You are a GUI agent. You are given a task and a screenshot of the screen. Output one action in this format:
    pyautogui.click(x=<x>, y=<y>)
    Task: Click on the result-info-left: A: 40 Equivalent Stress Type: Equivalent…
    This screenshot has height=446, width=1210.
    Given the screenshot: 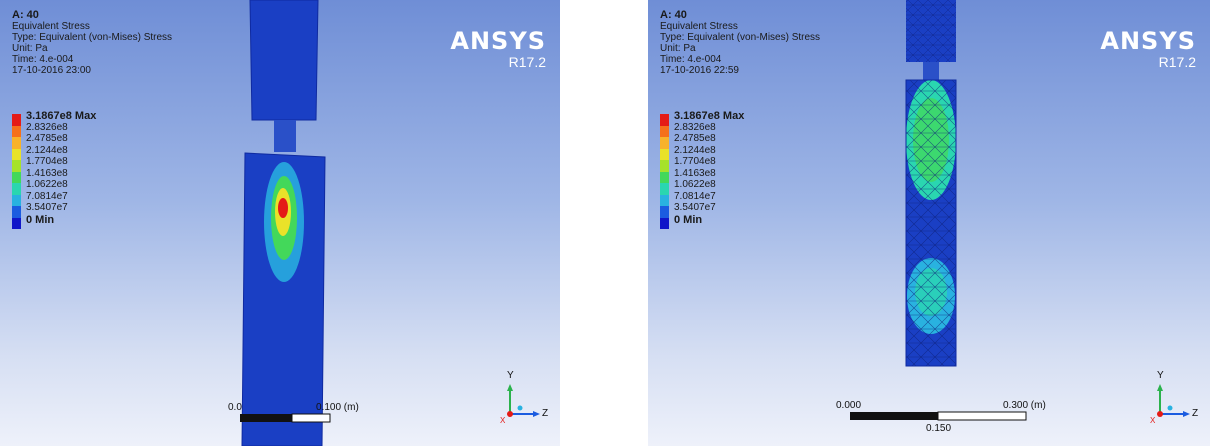 What is the action you would take?
    pyautogui.click(x=92, y=43)
    